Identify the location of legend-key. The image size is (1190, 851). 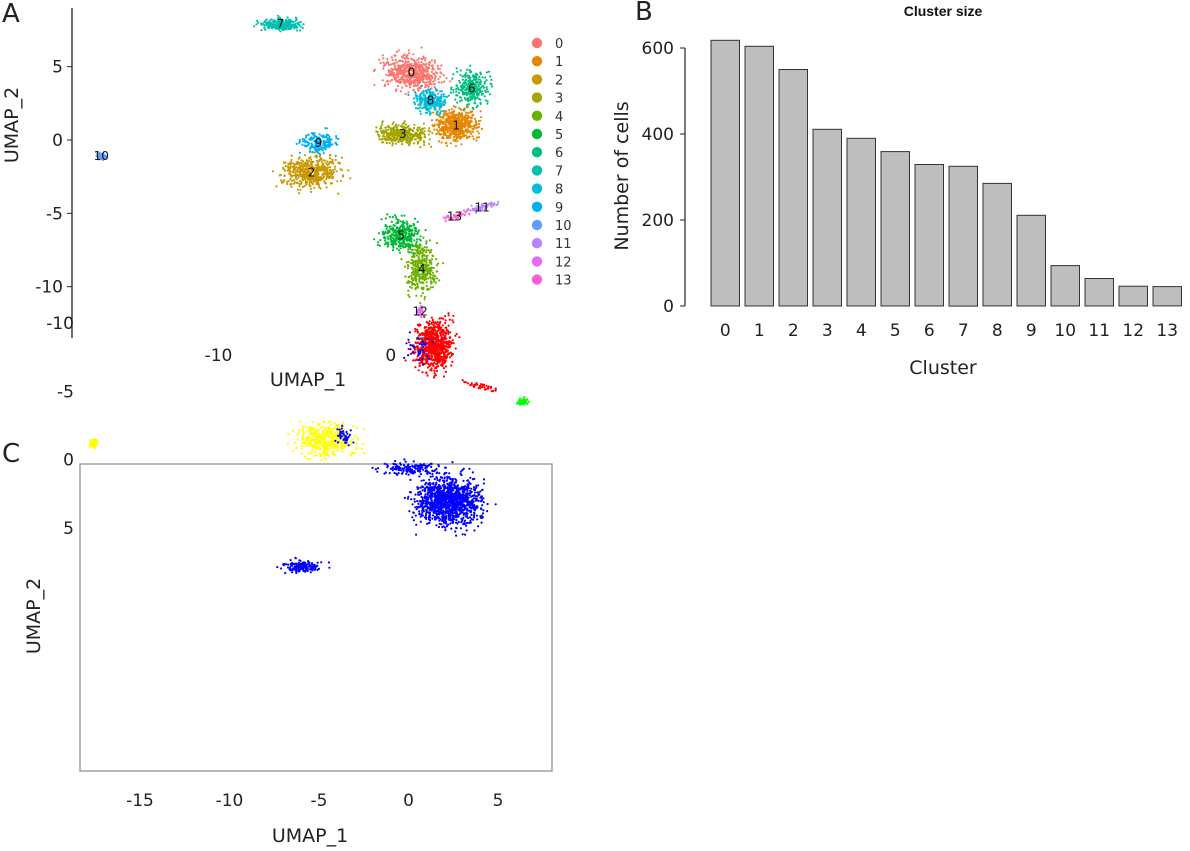
(537, 61).